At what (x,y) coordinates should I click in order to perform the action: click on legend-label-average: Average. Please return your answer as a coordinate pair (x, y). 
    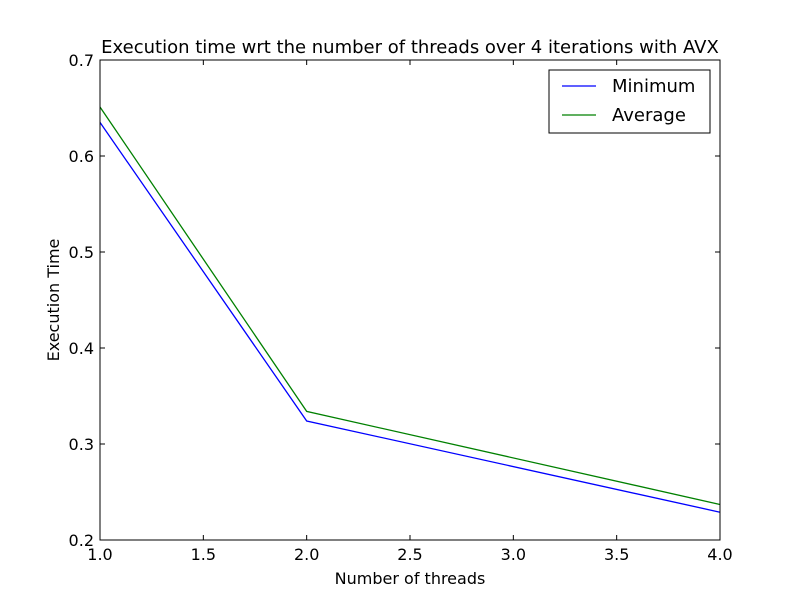
    Looking at the image, I should click on (649, 115).